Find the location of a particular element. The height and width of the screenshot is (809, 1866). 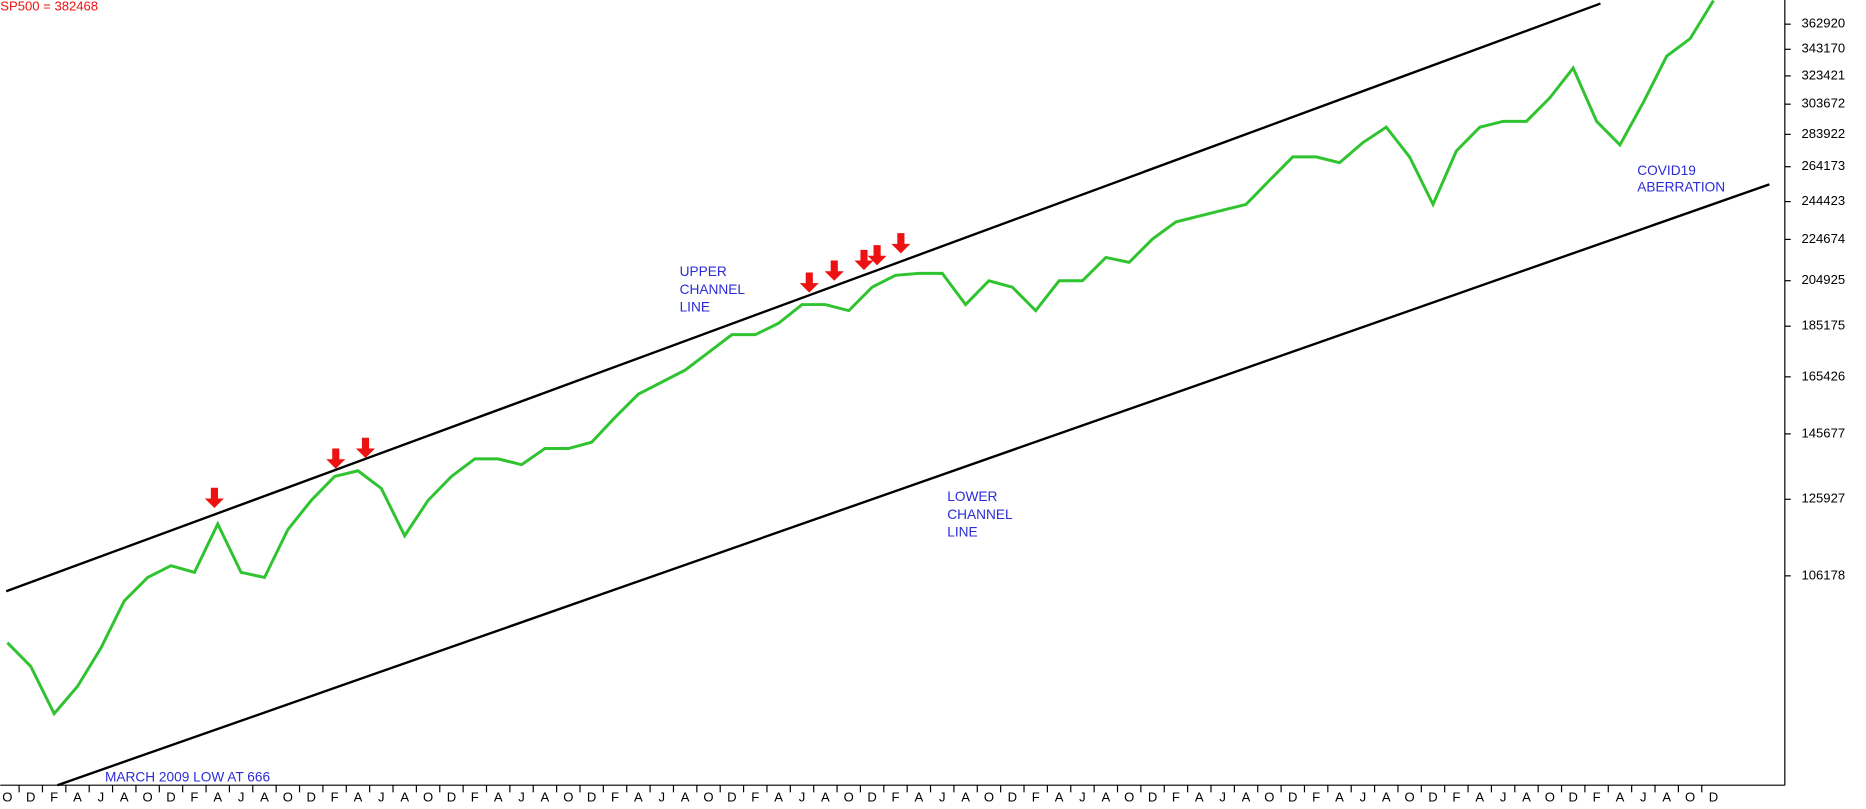

annotation: ABERRATION is located at coordinates (1681, 187).